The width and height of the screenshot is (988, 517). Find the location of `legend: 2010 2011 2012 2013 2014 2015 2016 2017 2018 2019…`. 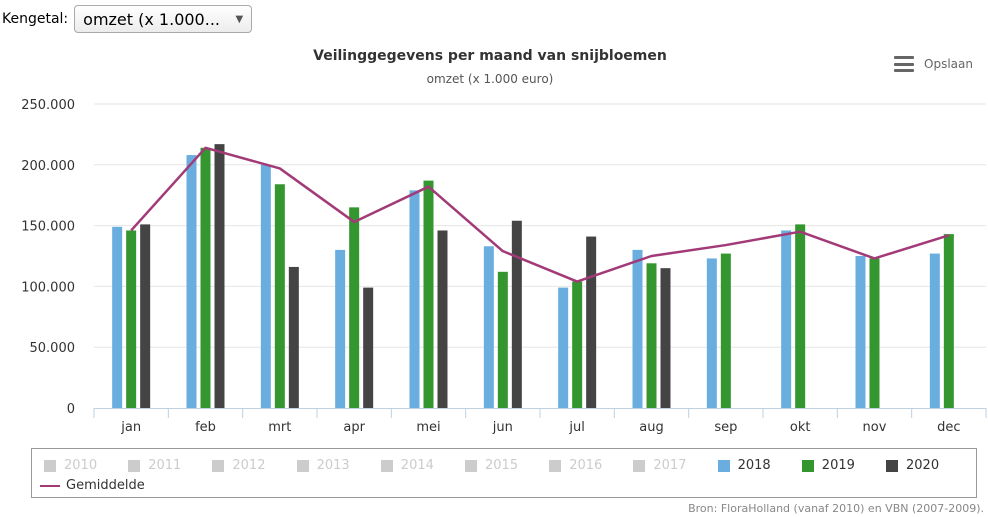

legend: 2010 2011 2012 2013 2014 2015 2016 2017 2018 2019… is located at coordinates (504, 473).